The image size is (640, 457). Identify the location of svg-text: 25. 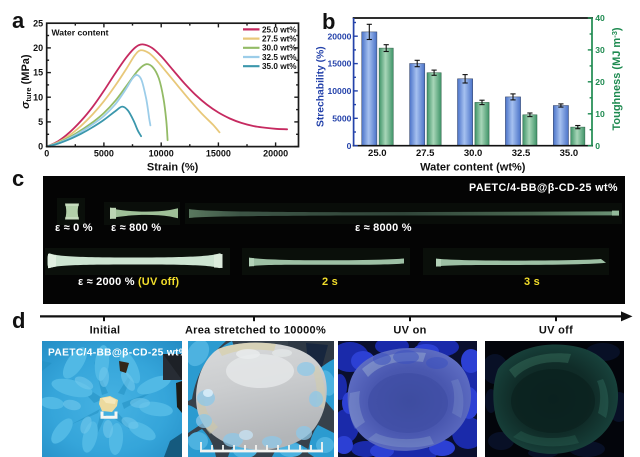
(38, 23).